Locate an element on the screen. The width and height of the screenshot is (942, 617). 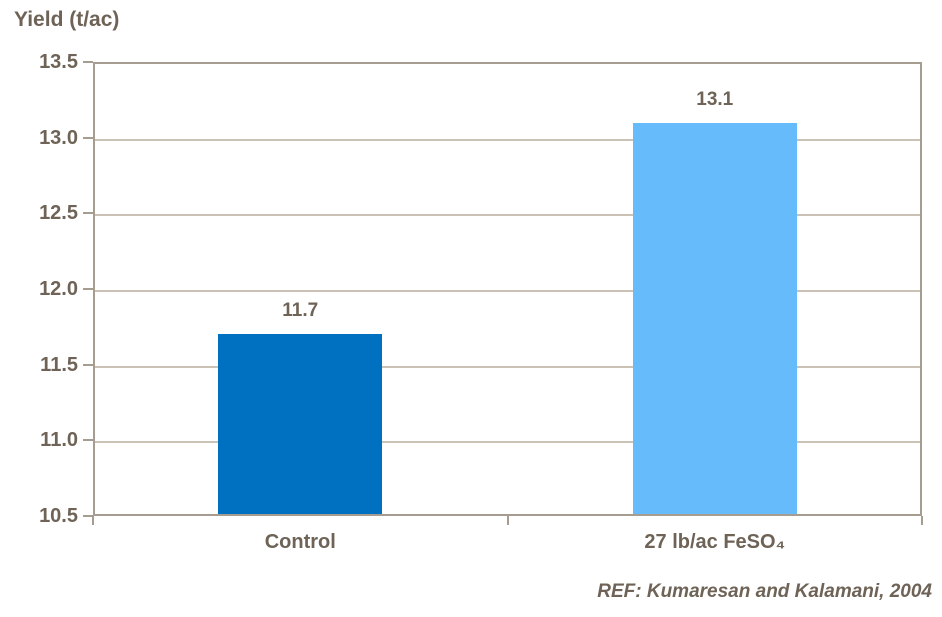
y-axis-tick-label: 11.0 is located at coordinates (59, 440).